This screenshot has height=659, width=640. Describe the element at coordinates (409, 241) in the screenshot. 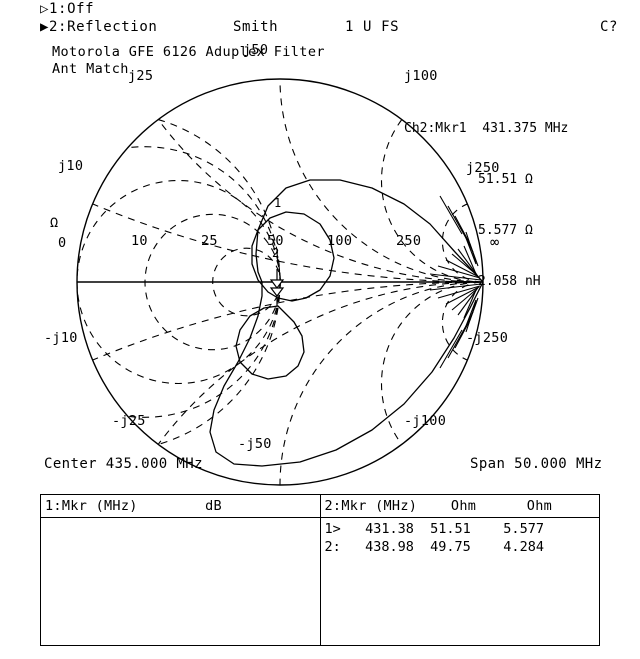

I see `label-real-250: 250` at that location.